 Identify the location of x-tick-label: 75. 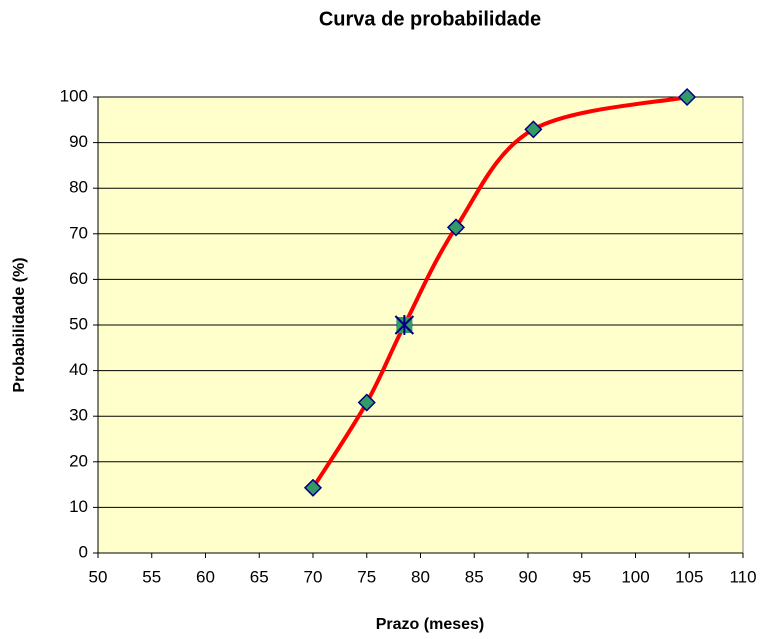
(366, 576).